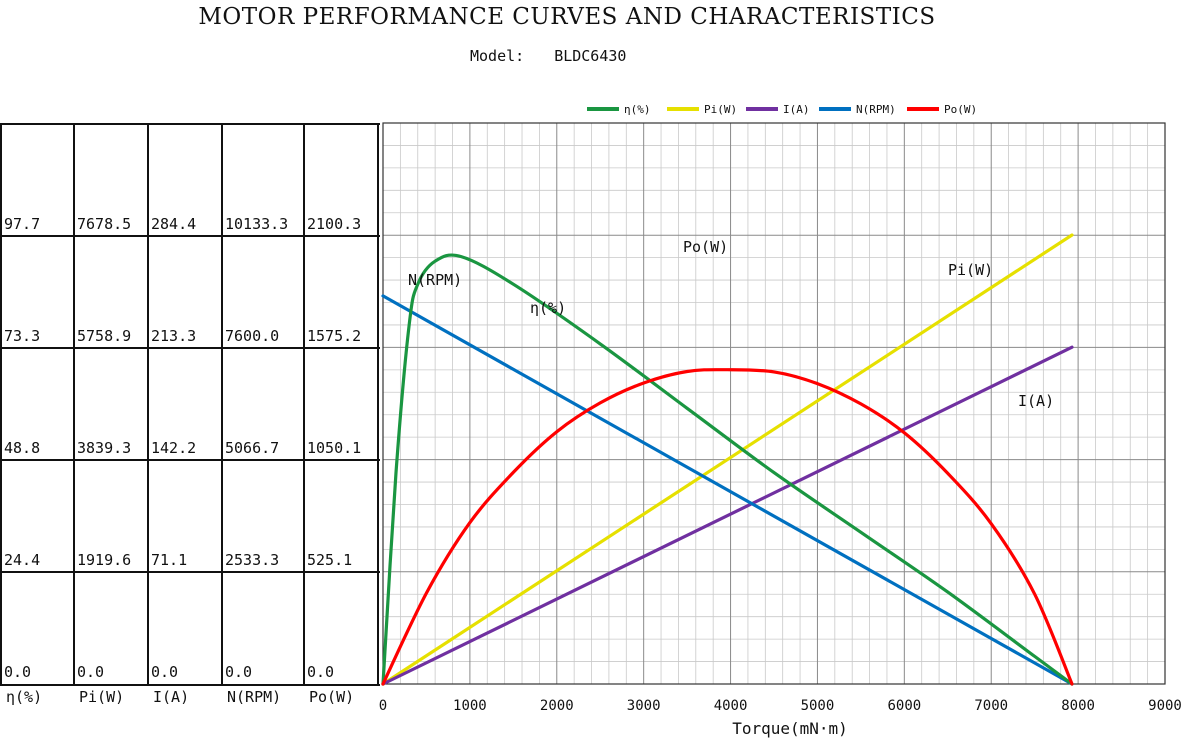  Describe the element at coordinates (252, 336) in the screenshot. I see `scale-value-n: 7600.0` at that location.